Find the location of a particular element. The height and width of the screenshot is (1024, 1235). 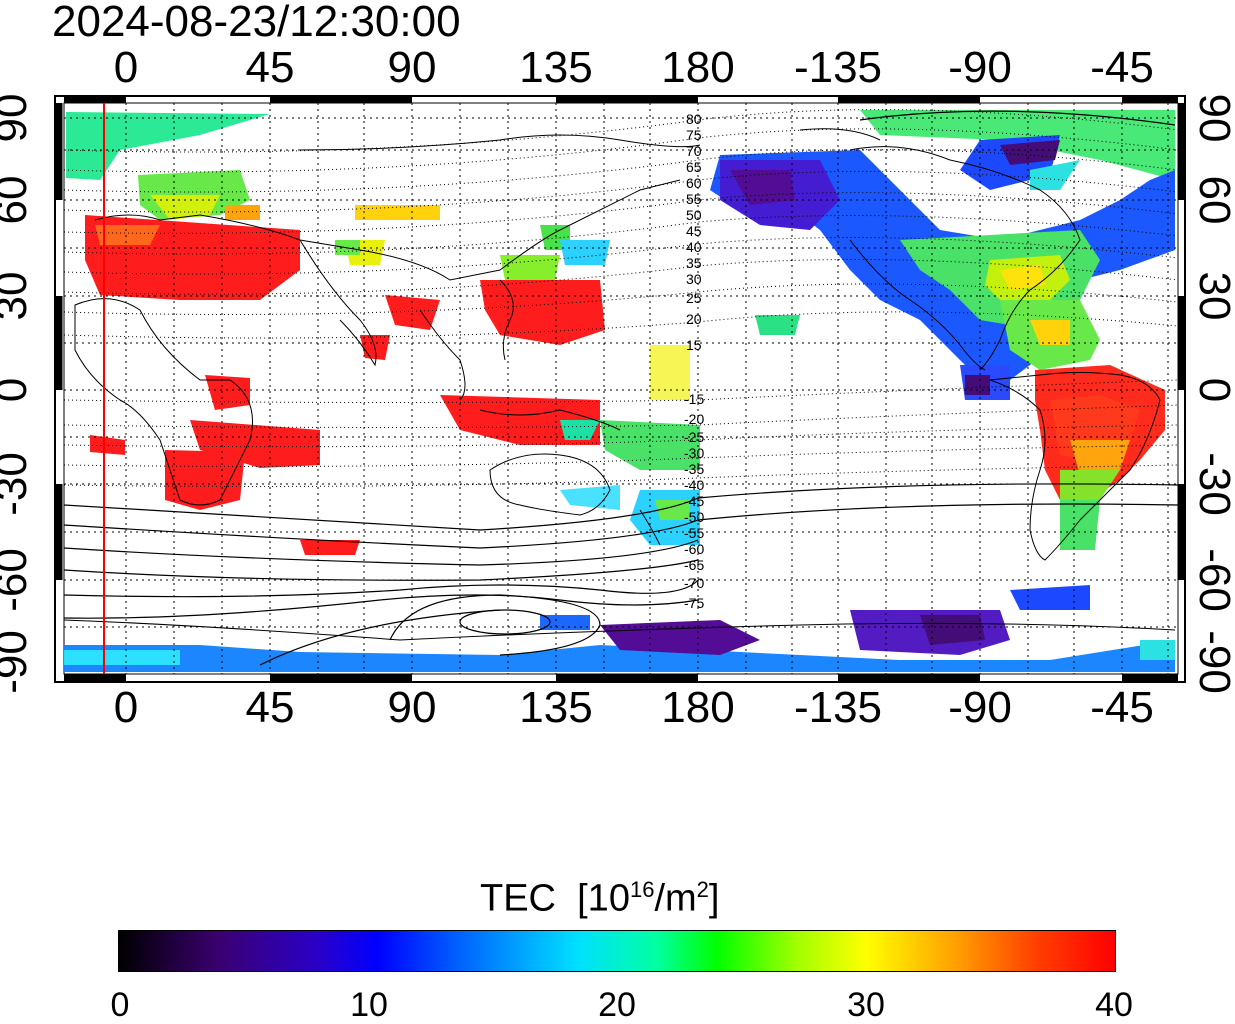

contour-label: 15 is located at coordinates (694, 345).